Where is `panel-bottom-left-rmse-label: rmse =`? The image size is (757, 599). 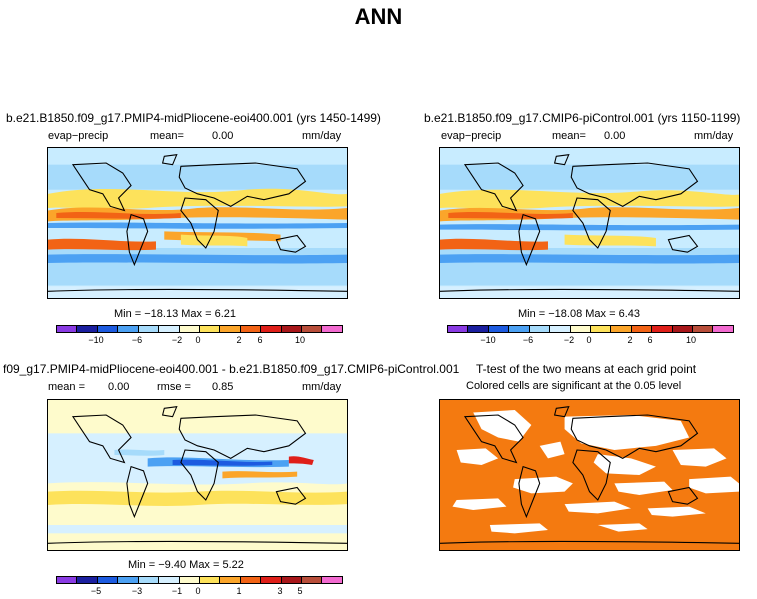 panel-bottom-left-rmse-label: rmse = is located at coordinates (174, 387).